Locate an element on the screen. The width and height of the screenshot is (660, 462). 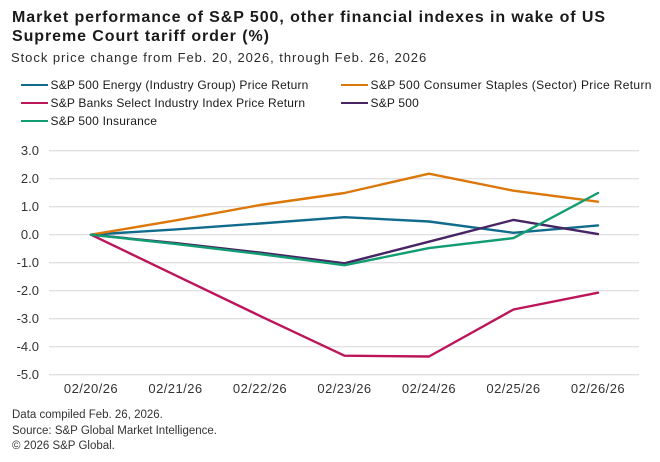
svg-text: 02/26/26 is located at coordinates (598, 388).